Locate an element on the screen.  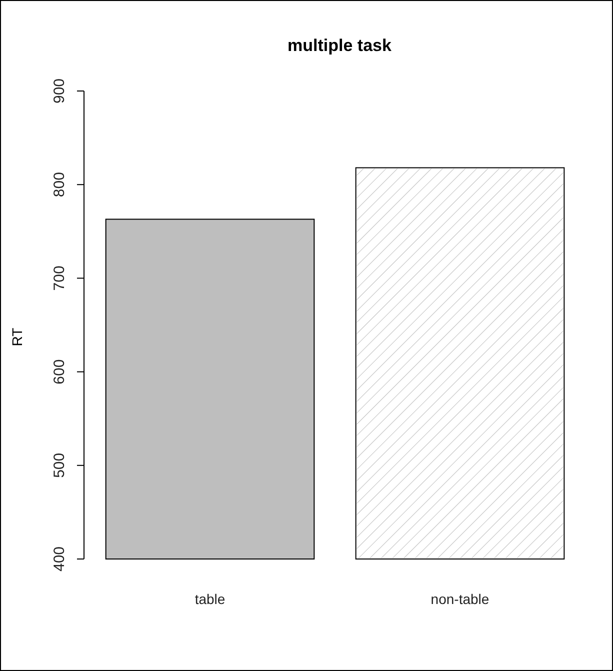
y-axis-title: RT is located at coordinates (17, 336).